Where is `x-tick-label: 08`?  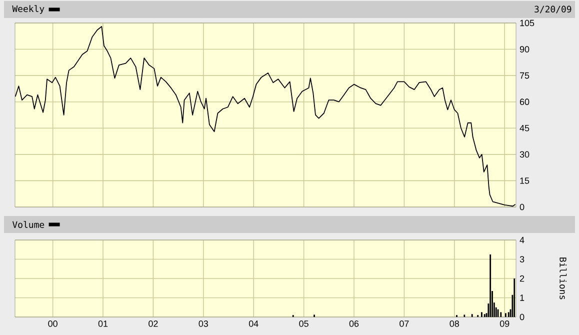 x-tick-label: 08 is located at coordinates (454, 323).